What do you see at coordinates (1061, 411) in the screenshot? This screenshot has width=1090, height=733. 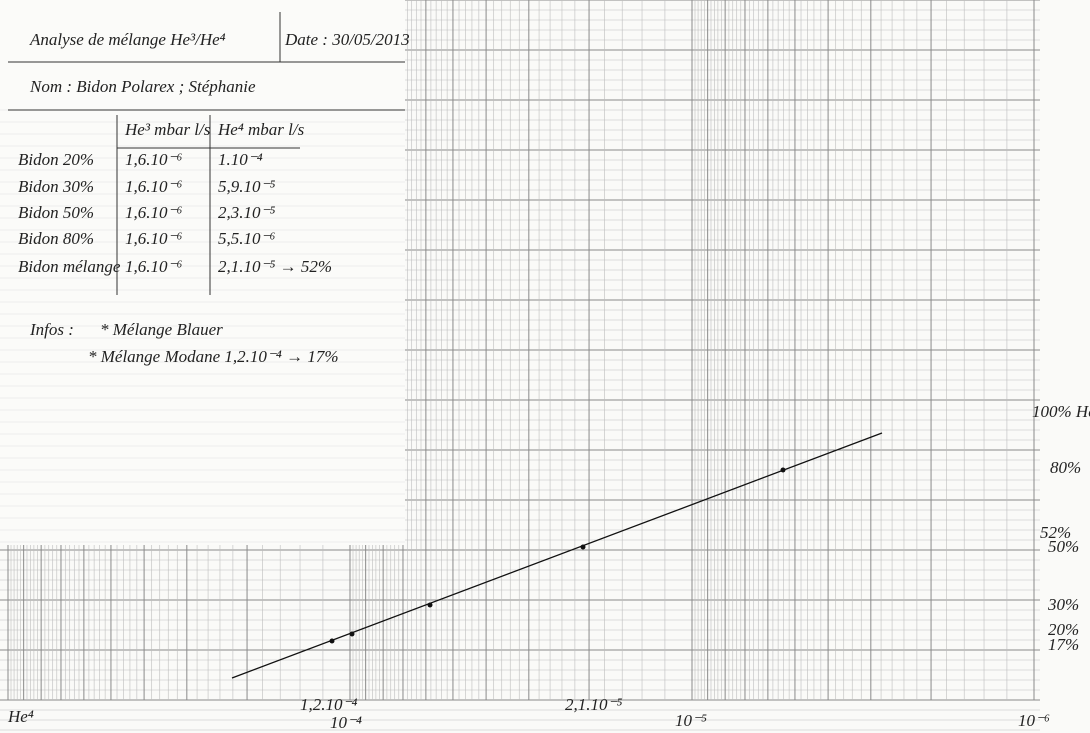 I see `right-label: 100% He` at bounding box center [1061, 411].